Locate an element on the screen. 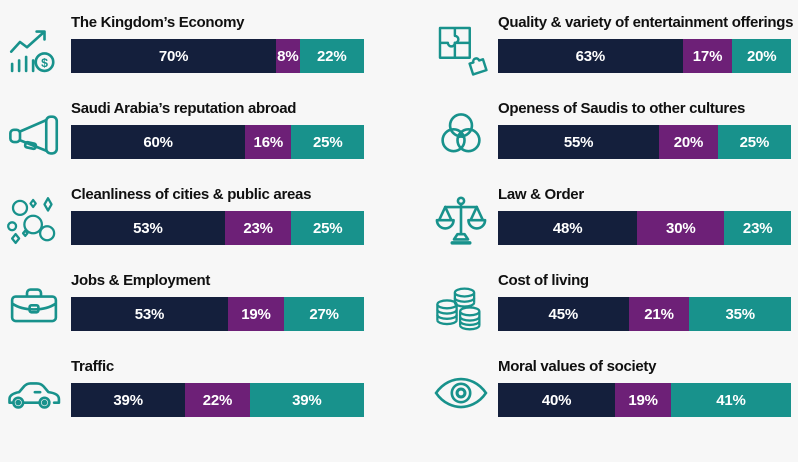 This screenshot has width=798, height=462. stacked-bar: 40% 19% 41% is located at coordinates (644, 400).